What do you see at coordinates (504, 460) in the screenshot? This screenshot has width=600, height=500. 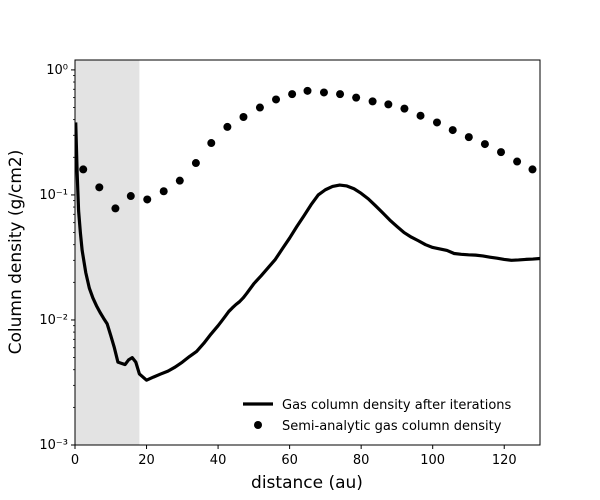 I see `x-tick-label: 120` at bounding box center [504, 460].